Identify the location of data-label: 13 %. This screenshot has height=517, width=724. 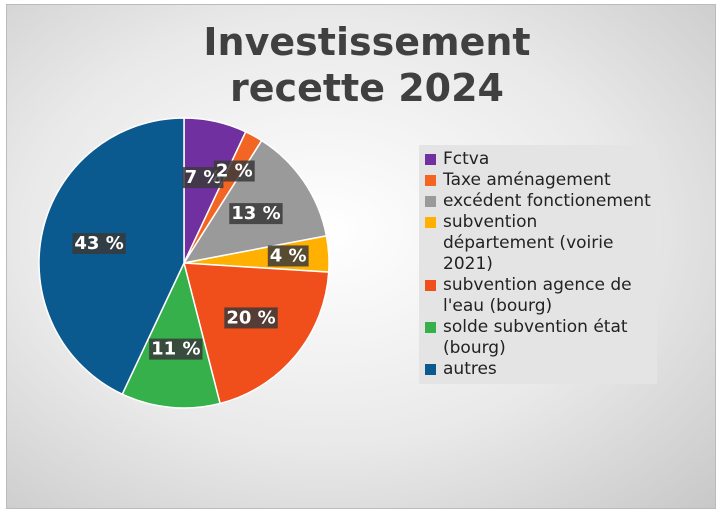
(255, 213).